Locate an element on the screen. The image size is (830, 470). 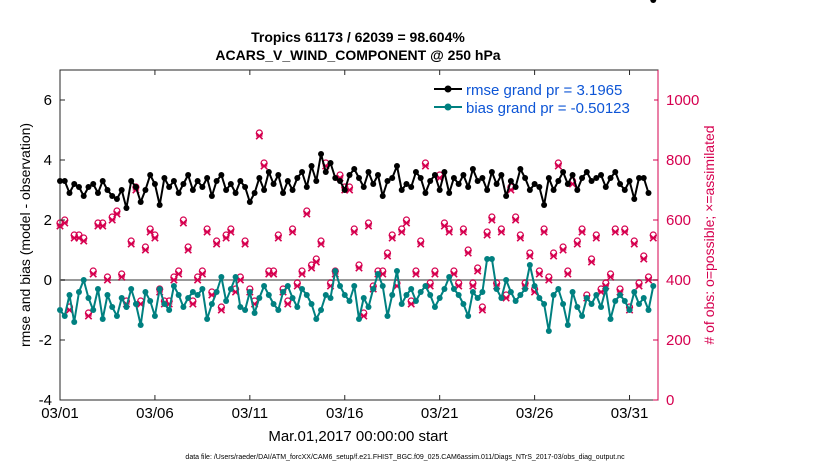
x-tick-label: 03/06 is located at coordinates (155, 413).